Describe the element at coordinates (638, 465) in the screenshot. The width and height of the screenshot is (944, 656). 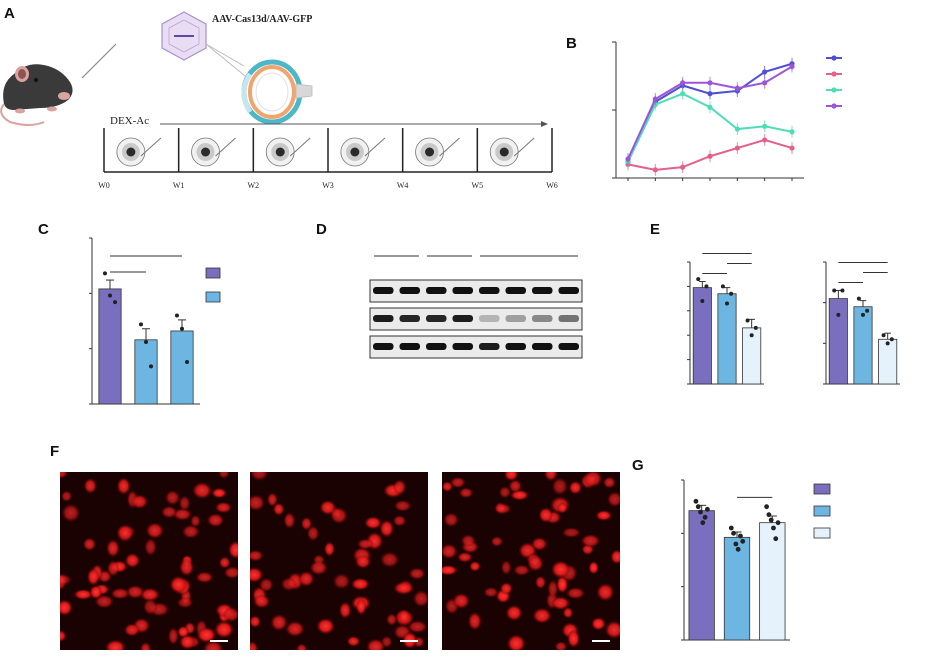
I see `panel-label-g: G` at that location.